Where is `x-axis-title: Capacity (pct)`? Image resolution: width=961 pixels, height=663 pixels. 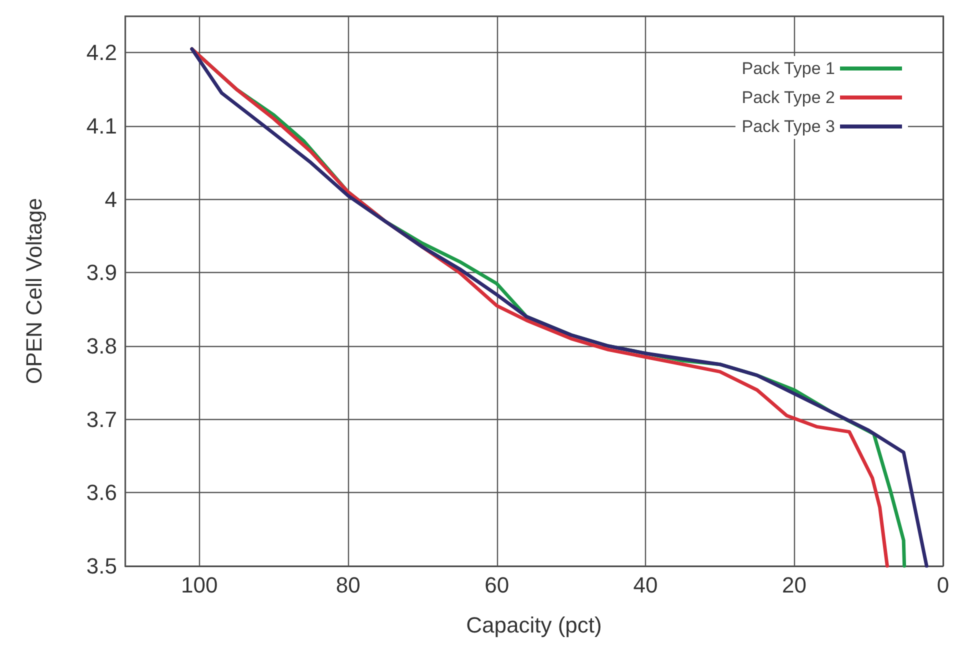 x-axis-title: Capacity (pct) is located at coordinates (534, 625).